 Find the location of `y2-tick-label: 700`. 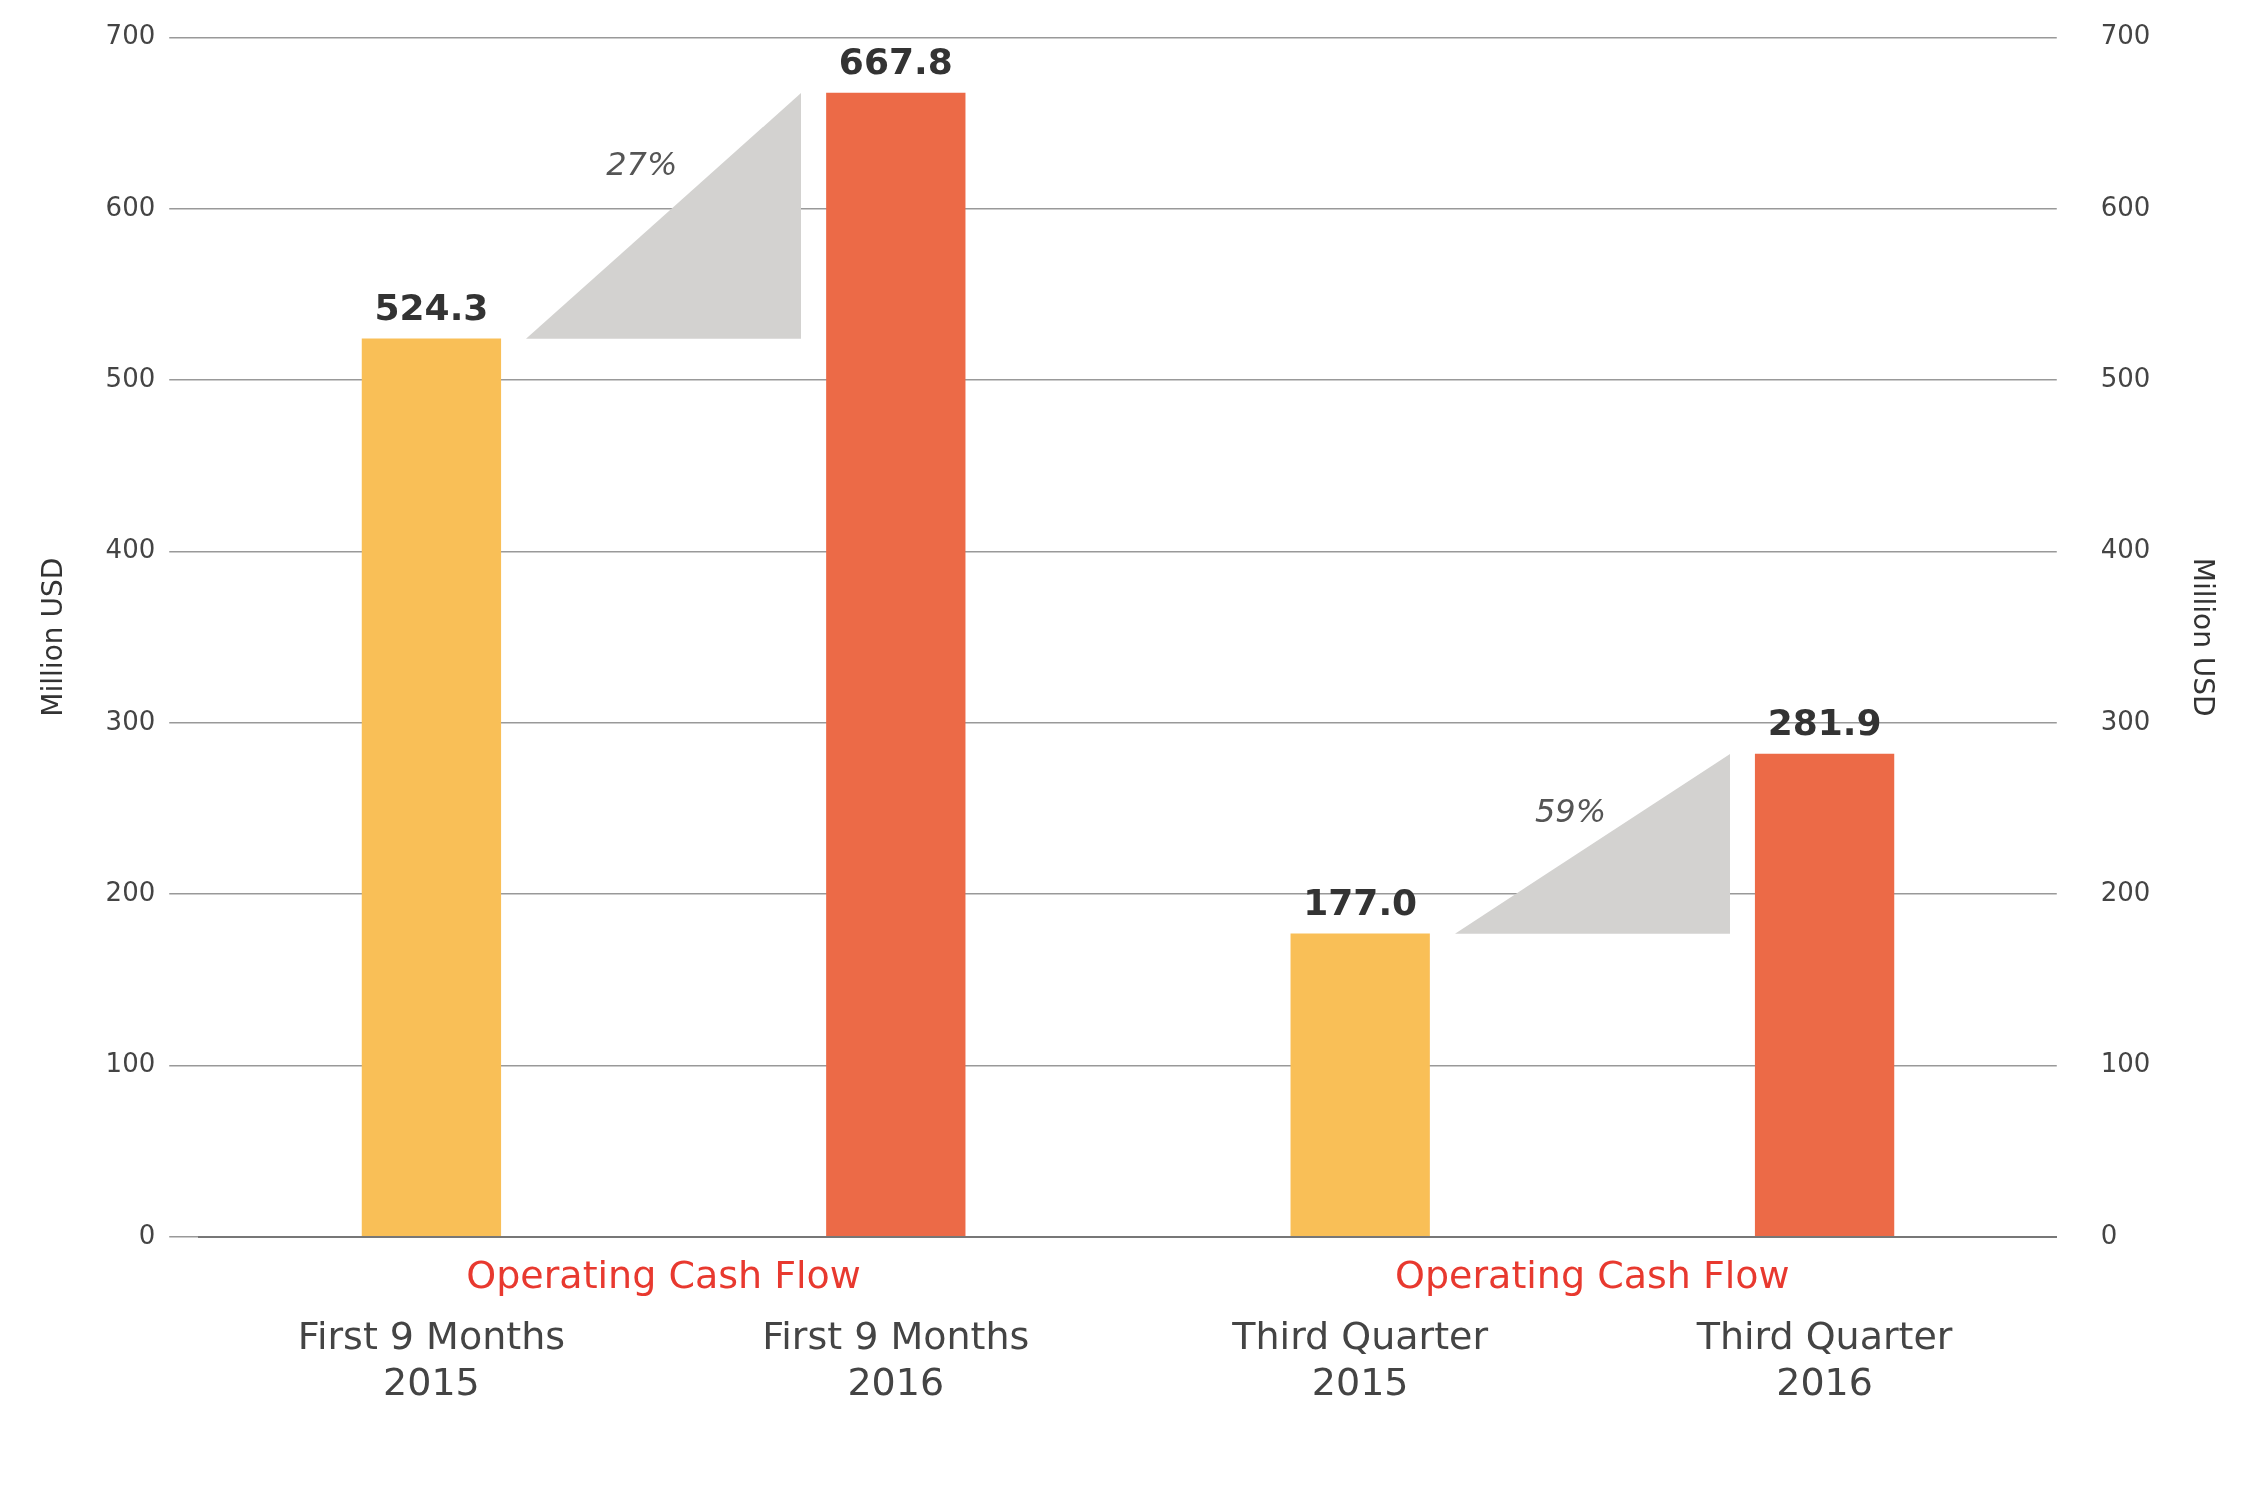

y2-tick-label: 700 is located at coordinates (2125, 35).